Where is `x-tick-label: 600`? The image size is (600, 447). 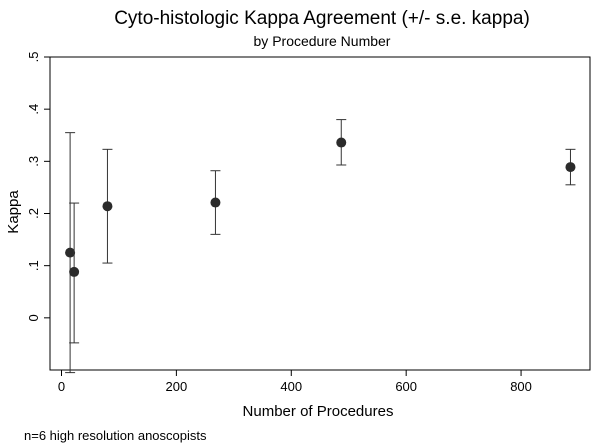 x-tick-label: 600 is located at coordinates (406, 386).